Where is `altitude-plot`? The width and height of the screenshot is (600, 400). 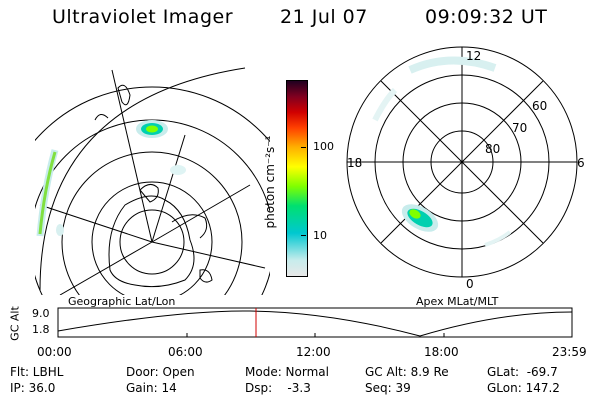
altitude-plot is located at coordinates (315, 322).